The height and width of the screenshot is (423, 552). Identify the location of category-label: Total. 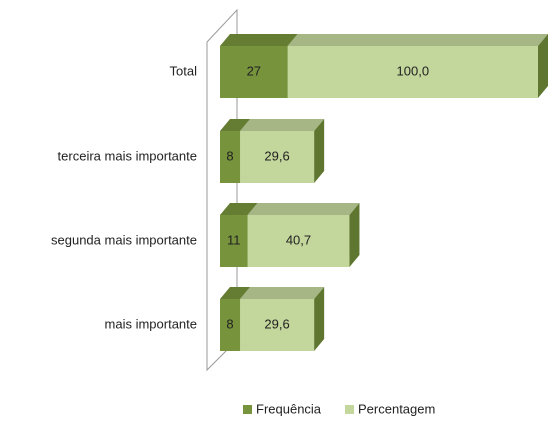
(184, 70).